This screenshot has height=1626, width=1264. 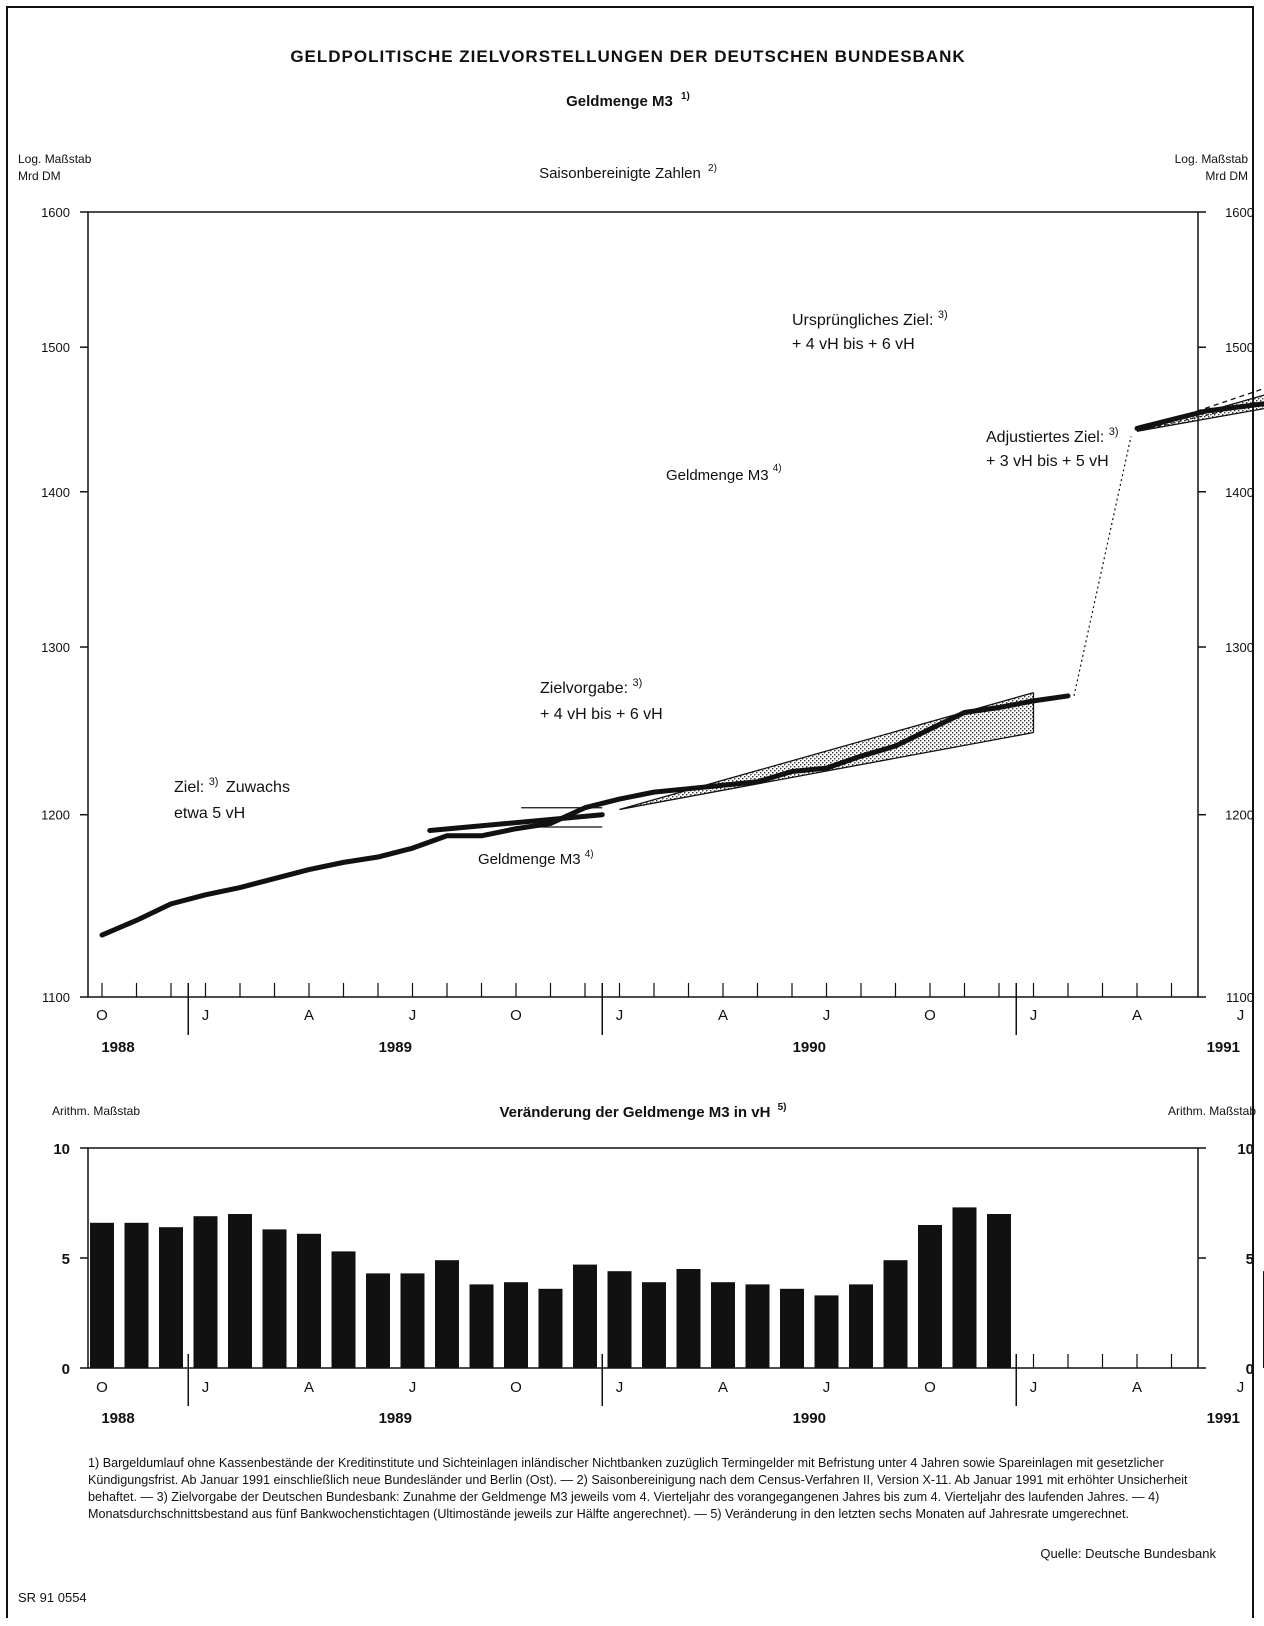 What do you see at coordinates (1045, 437) in the screenshot?
I see `annotation-adj-ziel-1991-label: Adjustiertes Ziel:` at bounding box center [1045, 437].